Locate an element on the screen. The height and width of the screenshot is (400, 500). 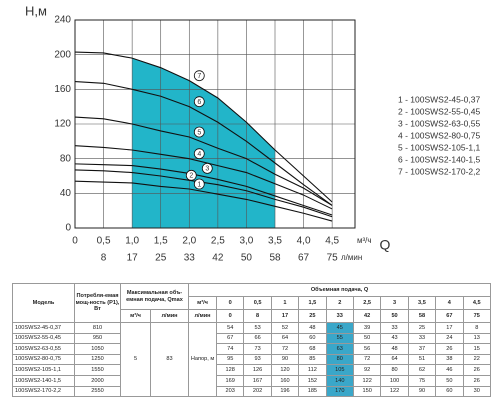
header-cell: 3,5 is located at coordinates (422, 303).